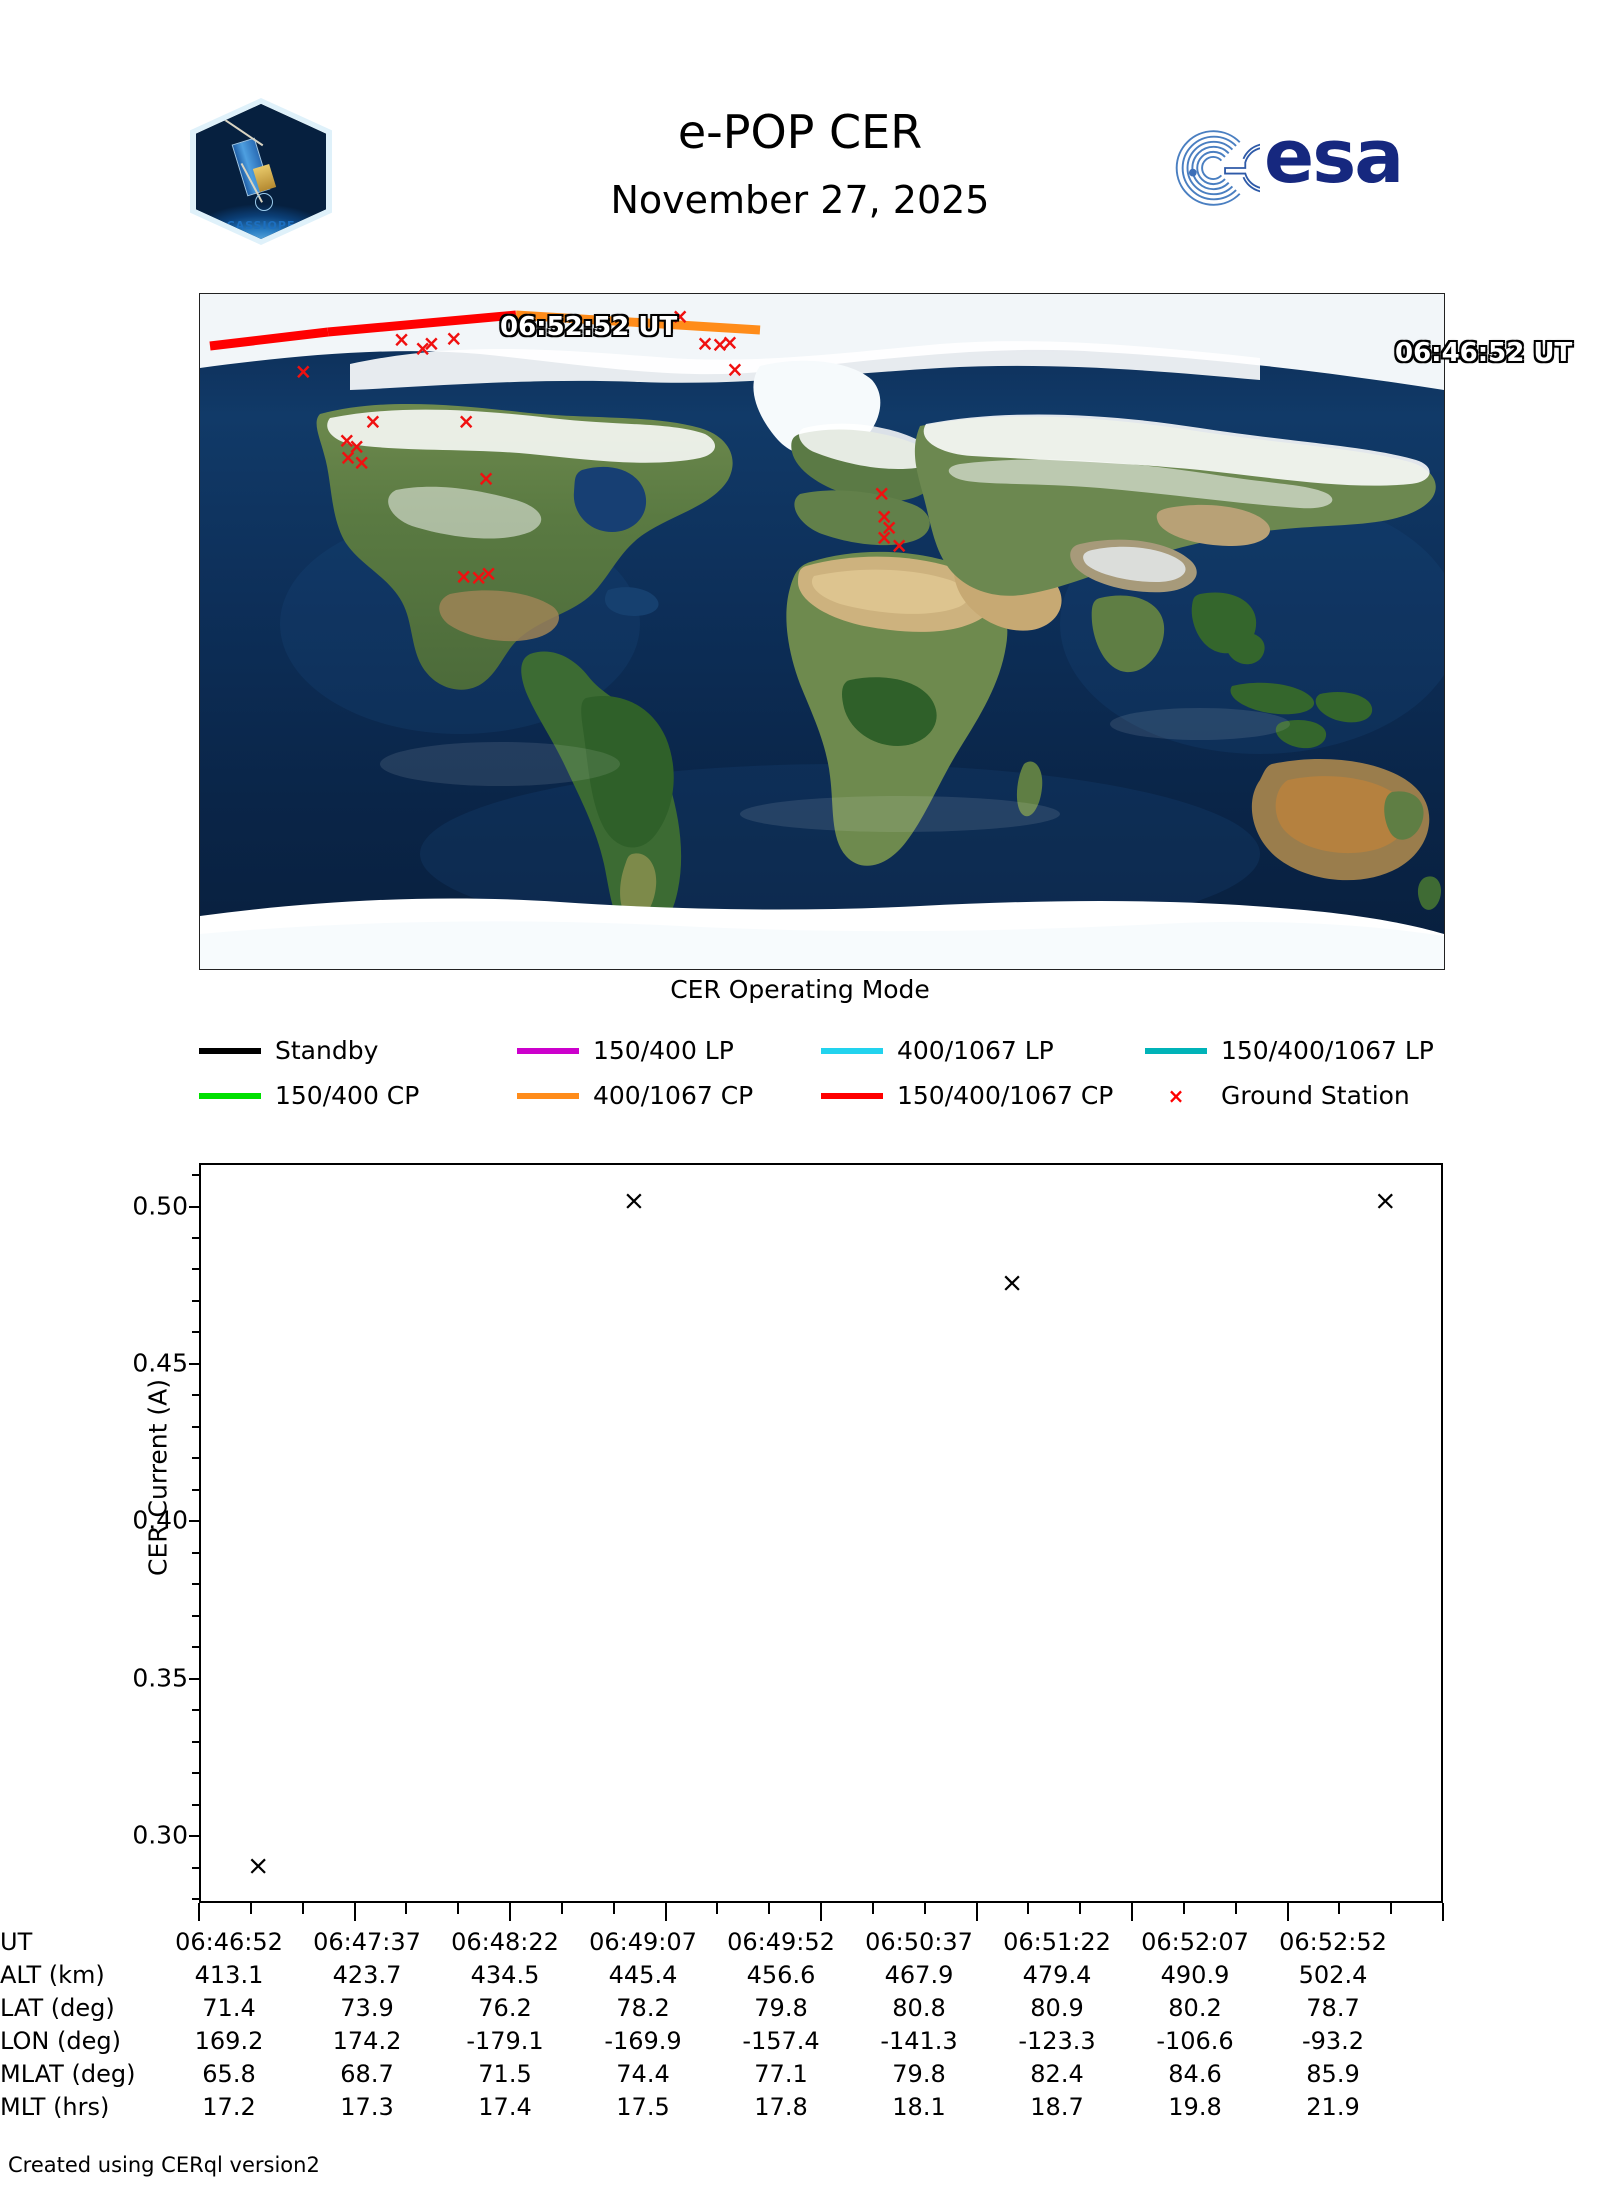  What do you see at coordinates (367, 2106) in the screenshot?
I see `table-cell: 17.3` at bounding box center [367, 2106].